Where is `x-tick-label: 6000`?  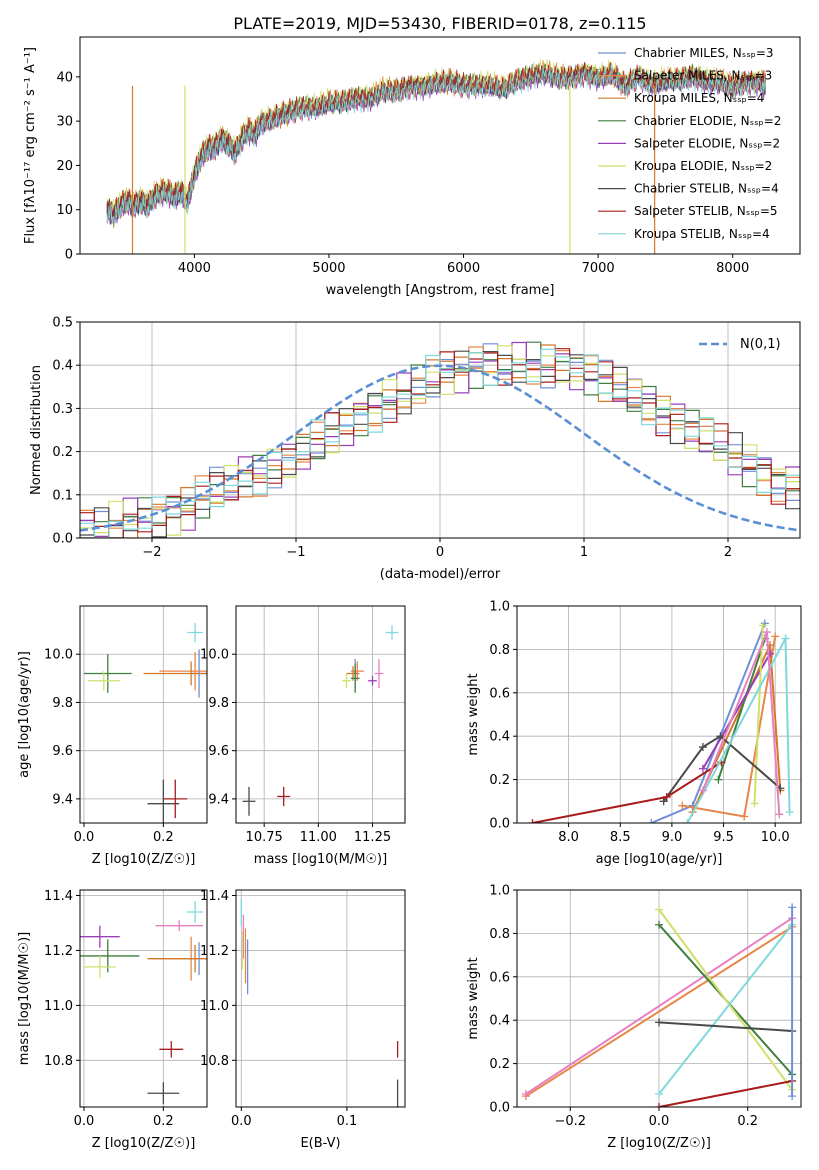
x-tick-label: 6000 is located at coordinates (463, 268).